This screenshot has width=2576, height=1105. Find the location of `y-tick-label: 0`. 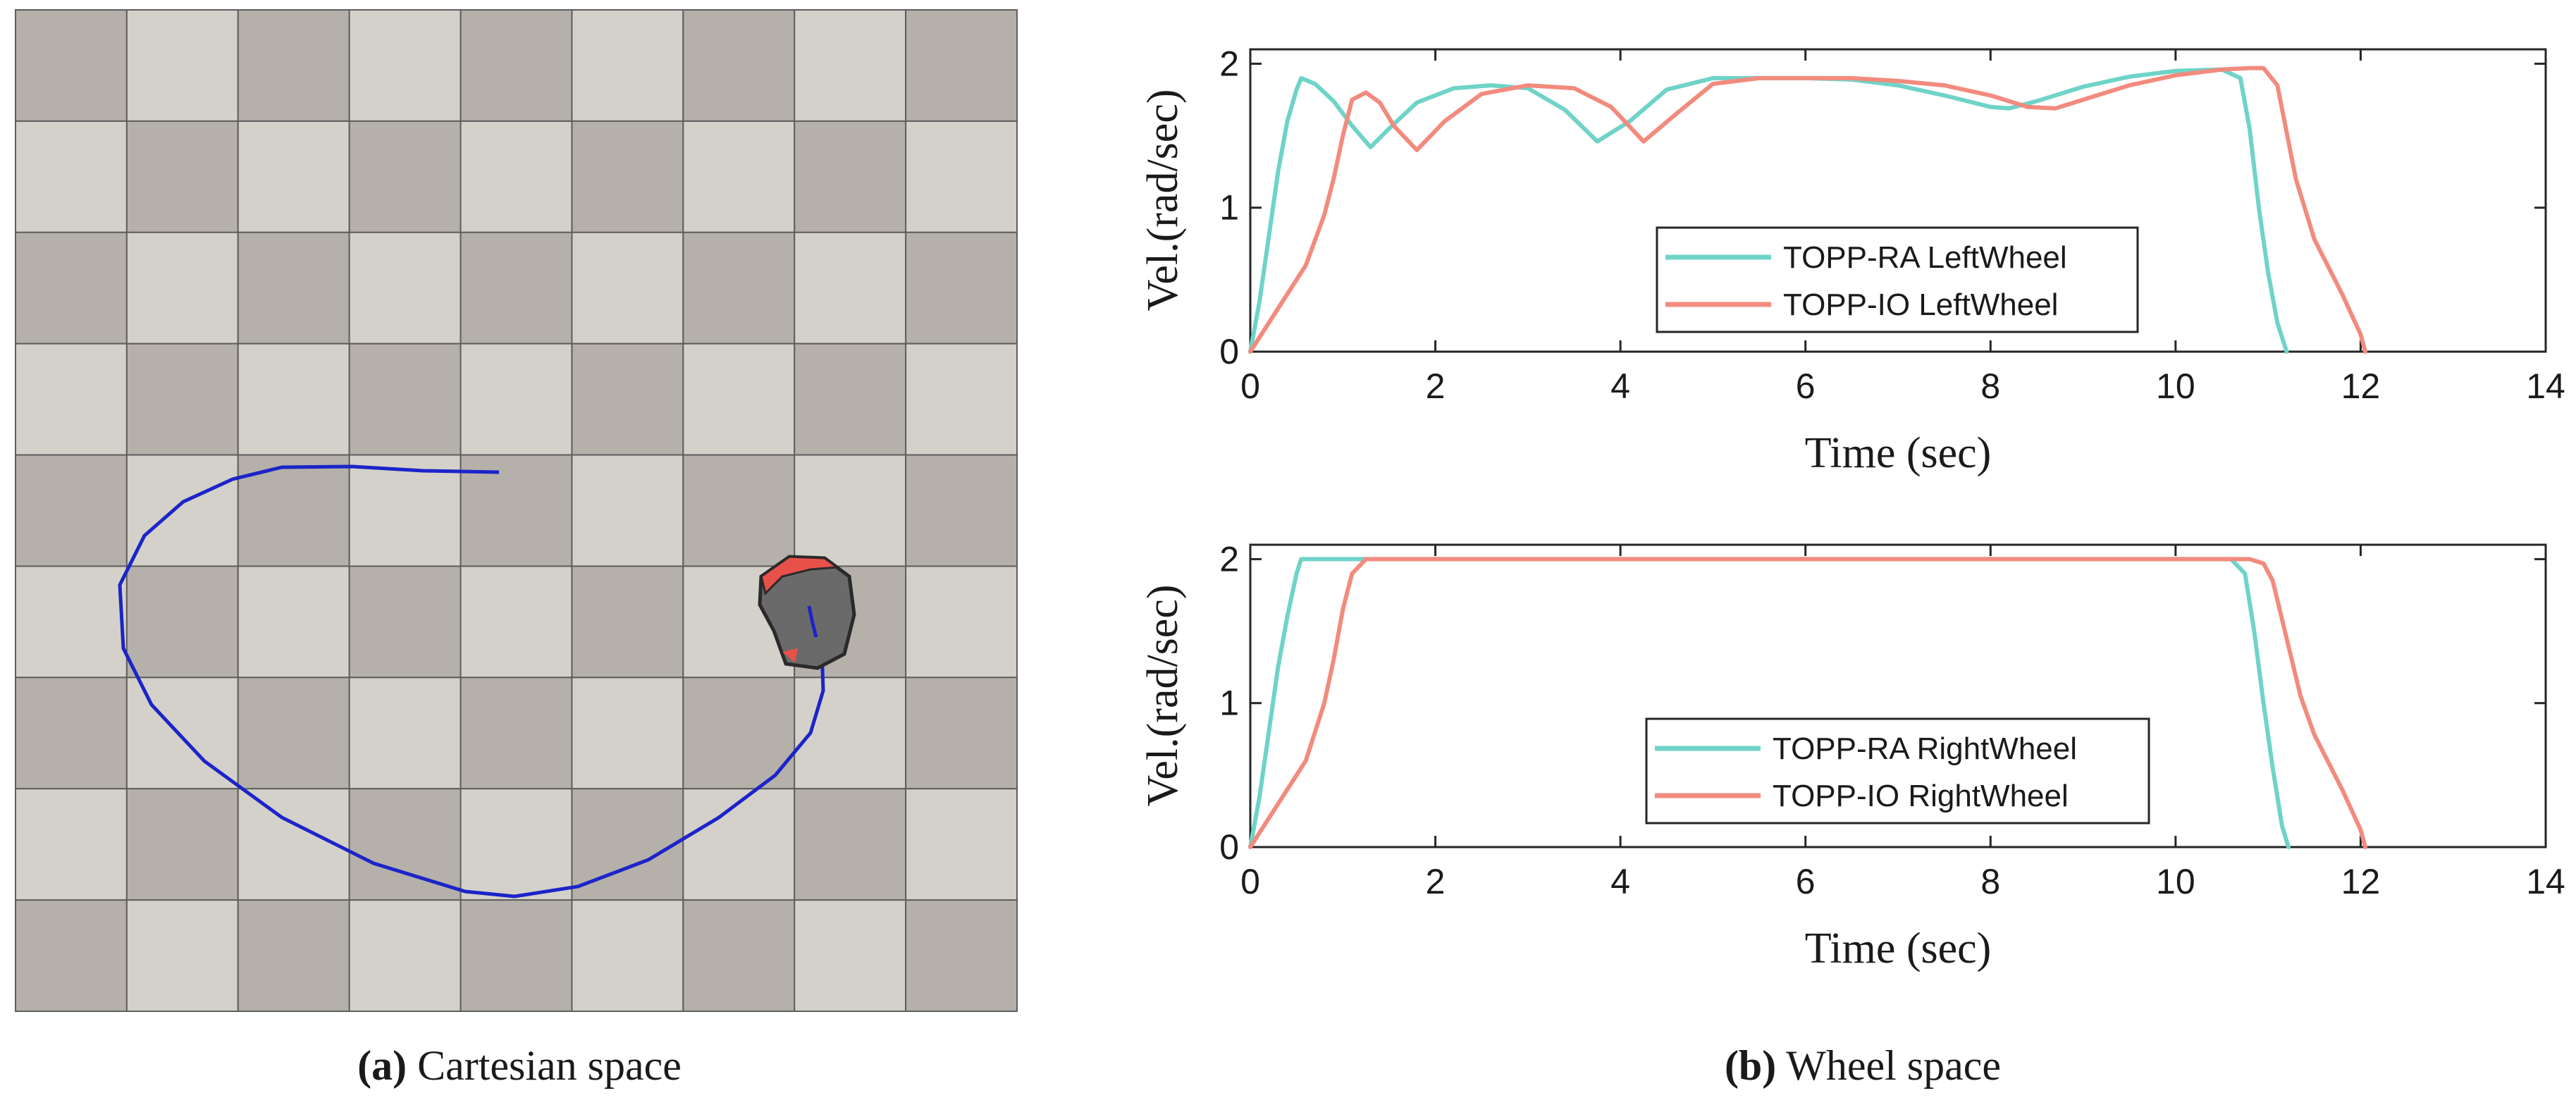

y-tick-label: 0 is located at coordinates (1229, 847).